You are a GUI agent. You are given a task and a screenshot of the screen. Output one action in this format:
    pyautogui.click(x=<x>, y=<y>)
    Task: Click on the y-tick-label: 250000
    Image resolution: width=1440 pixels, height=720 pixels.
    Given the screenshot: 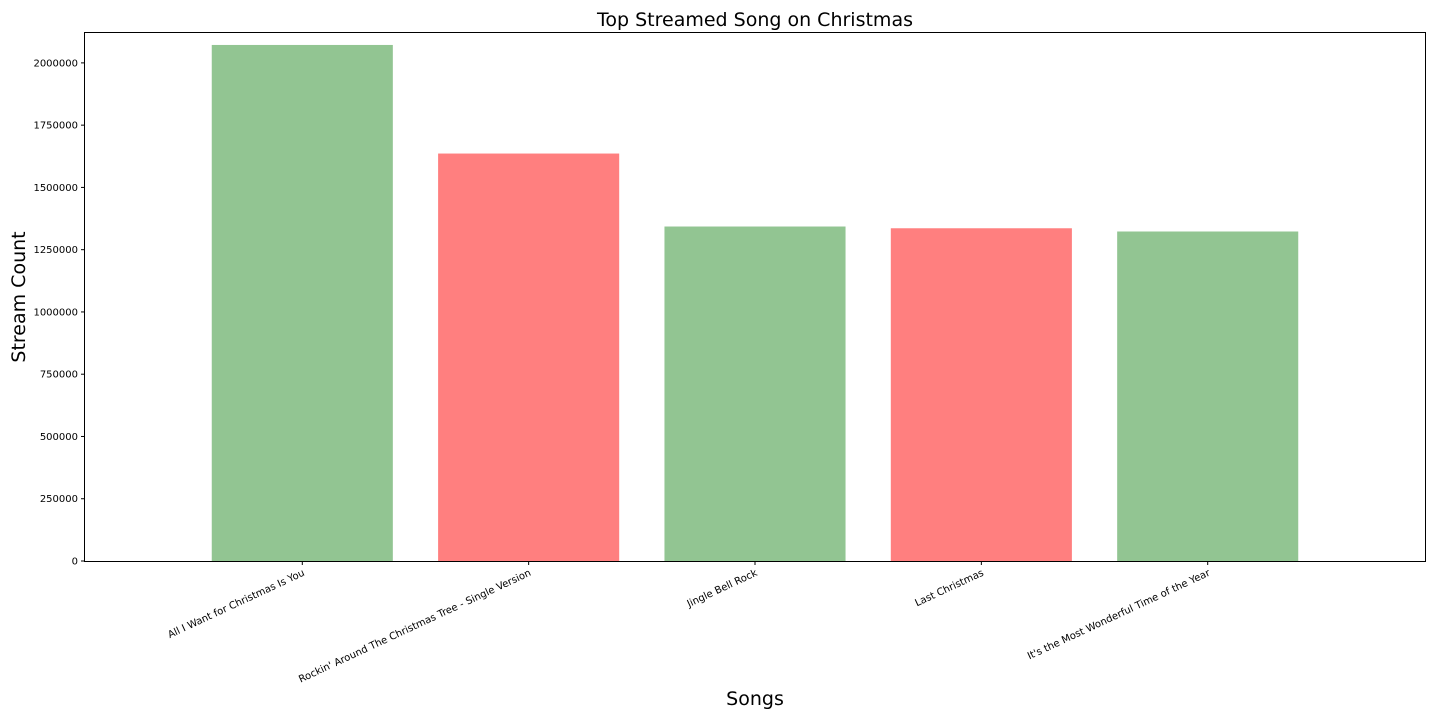 What is the action you would take?
    pyautogui.click(x=59, y=499)
    